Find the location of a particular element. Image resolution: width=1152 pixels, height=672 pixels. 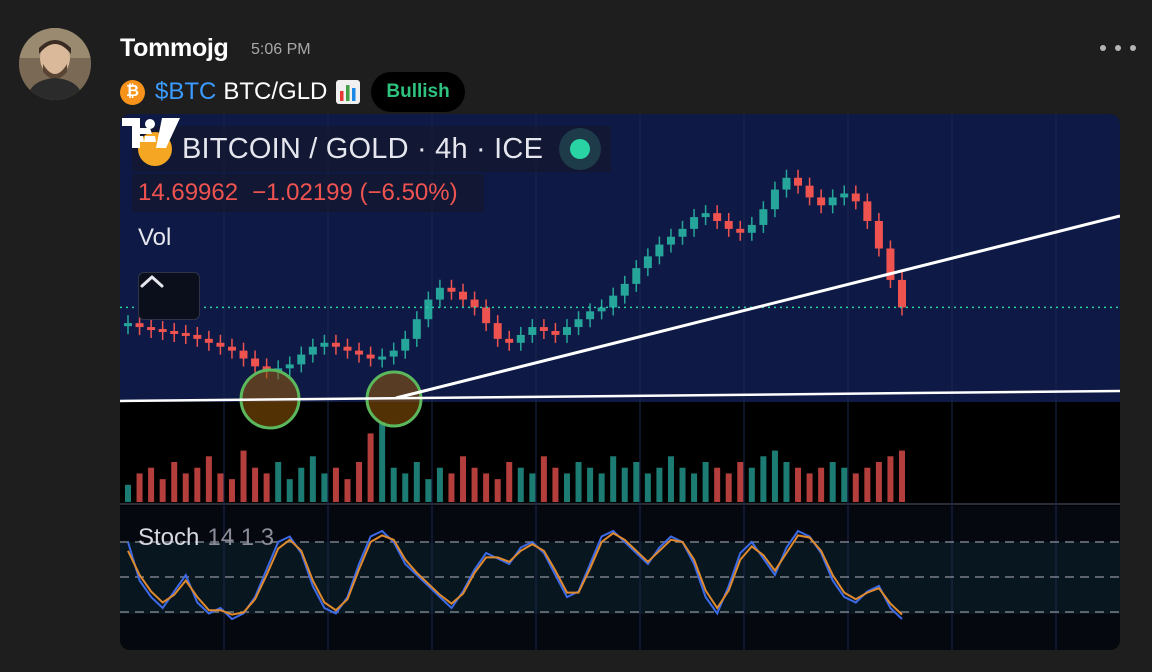

bitcoin-icon: ₿ is located at coordinates (132, 92).